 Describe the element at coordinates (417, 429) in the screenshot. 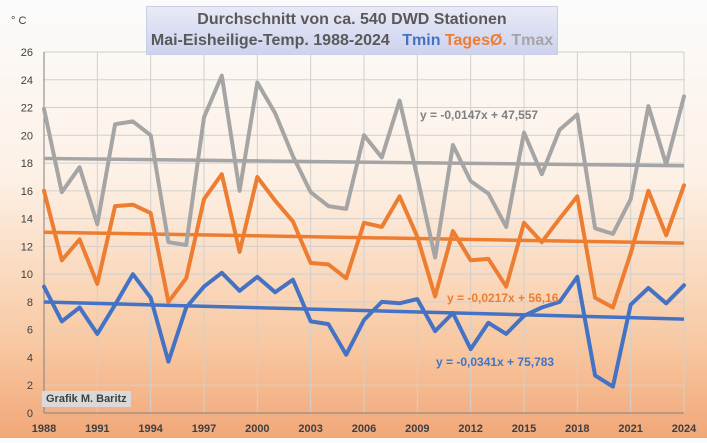

I see `x-tick-label: 2009` at that location.